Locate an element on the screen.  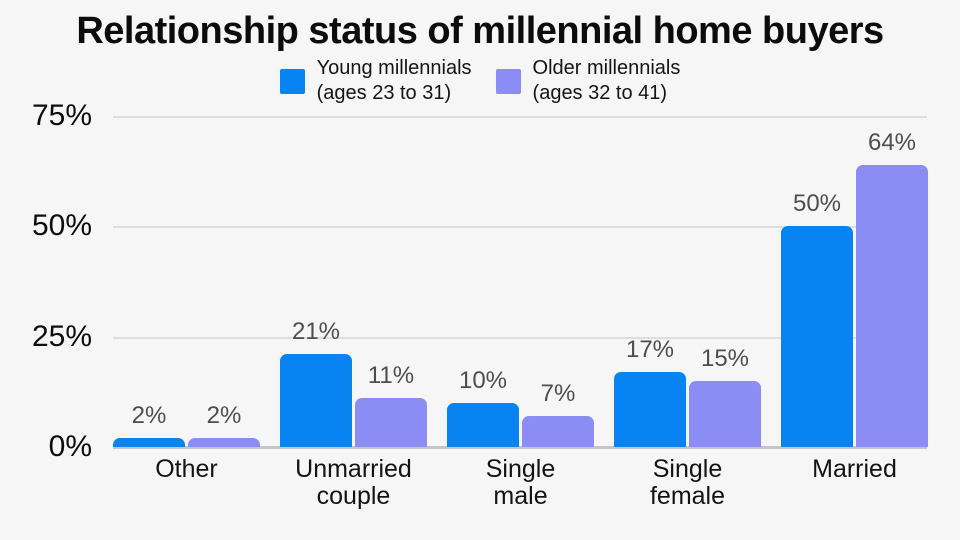
category-label-single-male: Single male is located at coordinates (520, 482).